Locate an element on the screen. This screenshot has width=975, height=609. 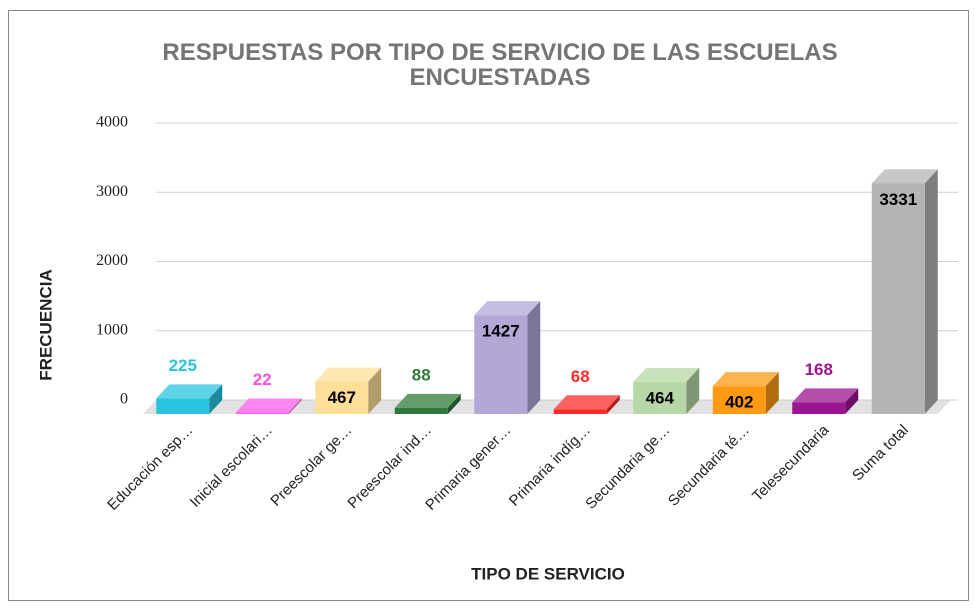
y-tick-label: 1000 is located at coordinates (112, 329).